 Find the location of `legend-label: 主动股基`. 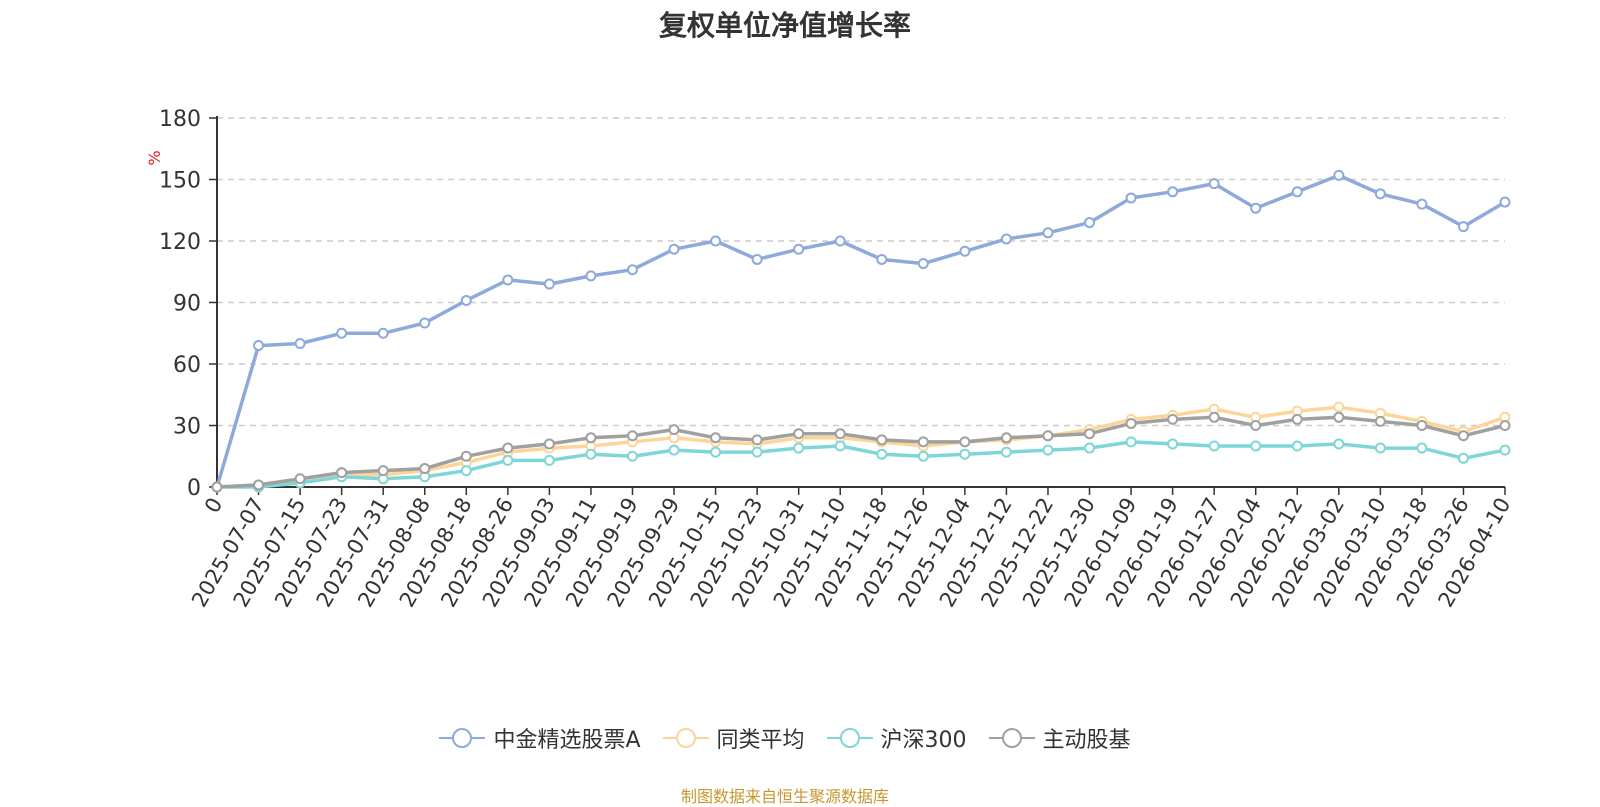

legend-label: 主动股基 is located at coordinates (1086, 740).